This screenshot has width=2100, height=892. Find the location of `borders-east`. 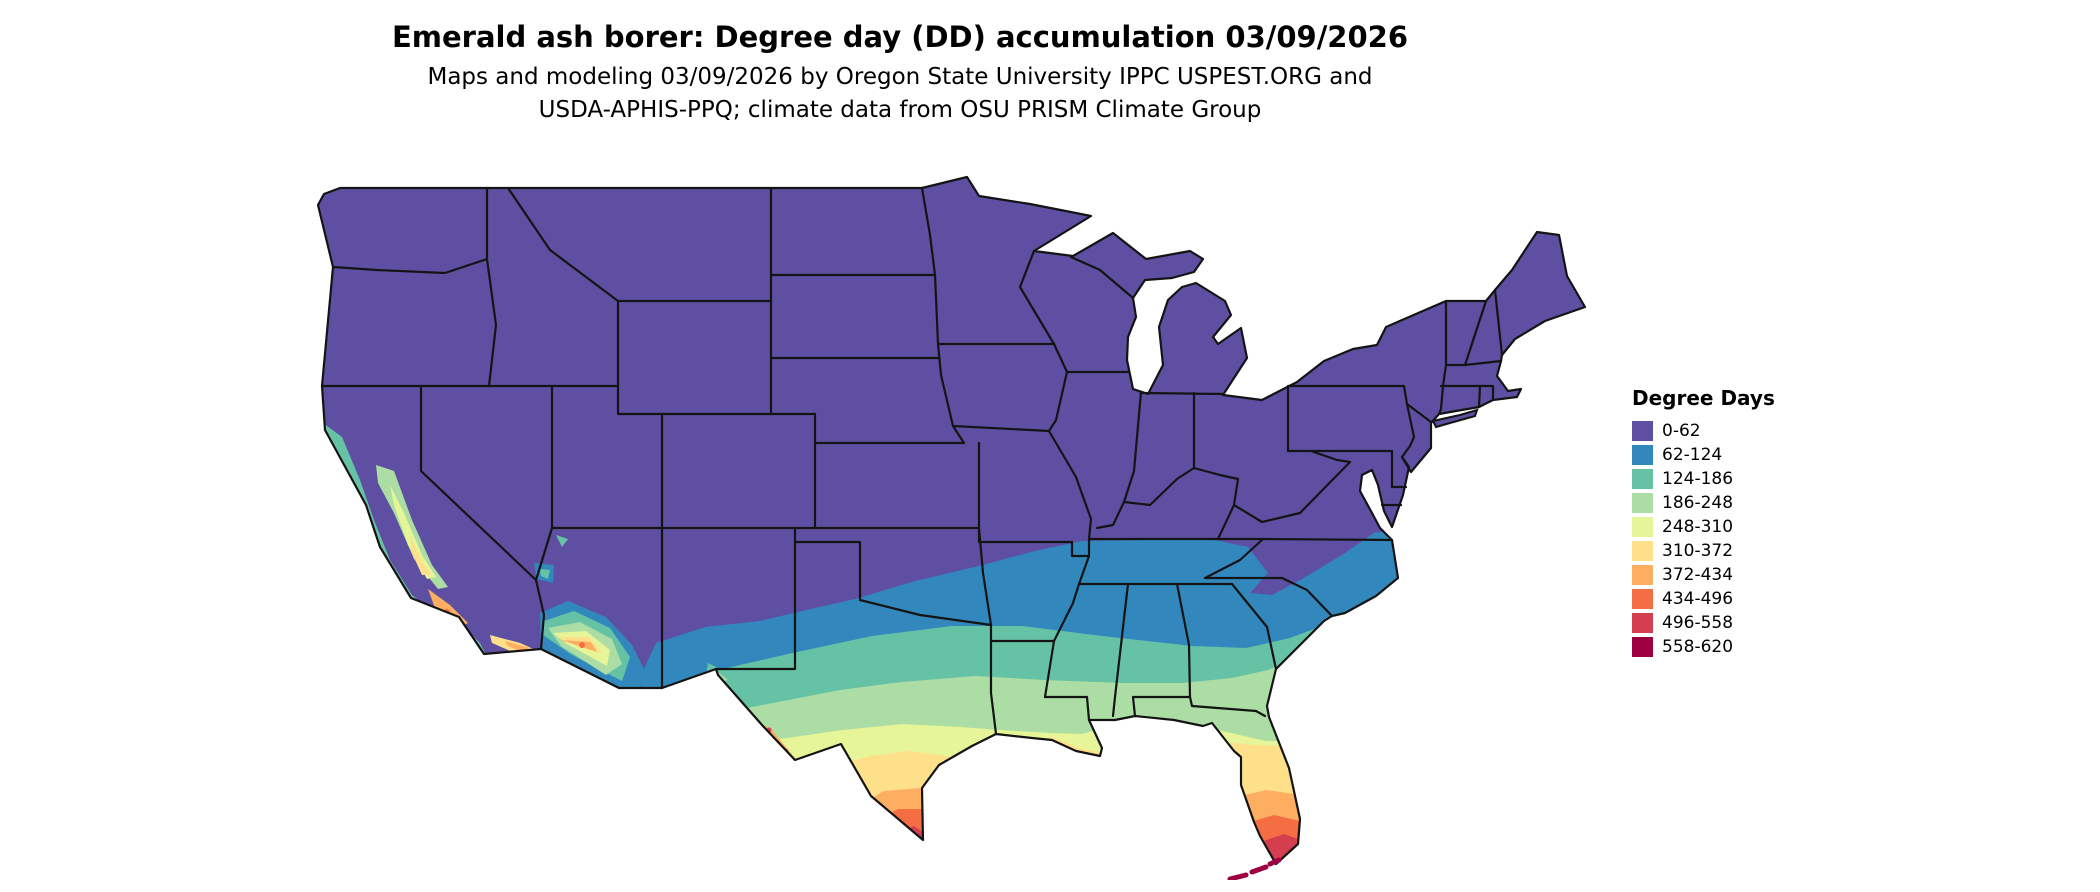

borders-east is located at coordinates (1324, 463).